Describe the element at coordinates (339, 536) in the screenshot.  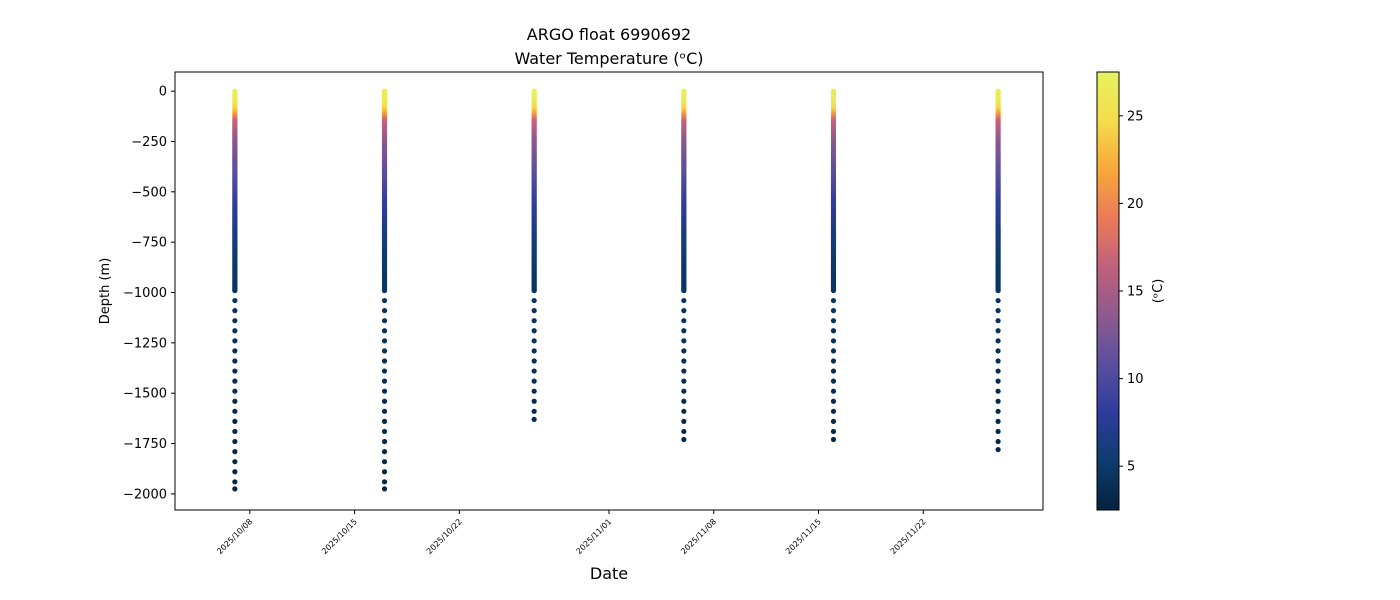
I see `x-tick-label: 2025/10/15` at that location.